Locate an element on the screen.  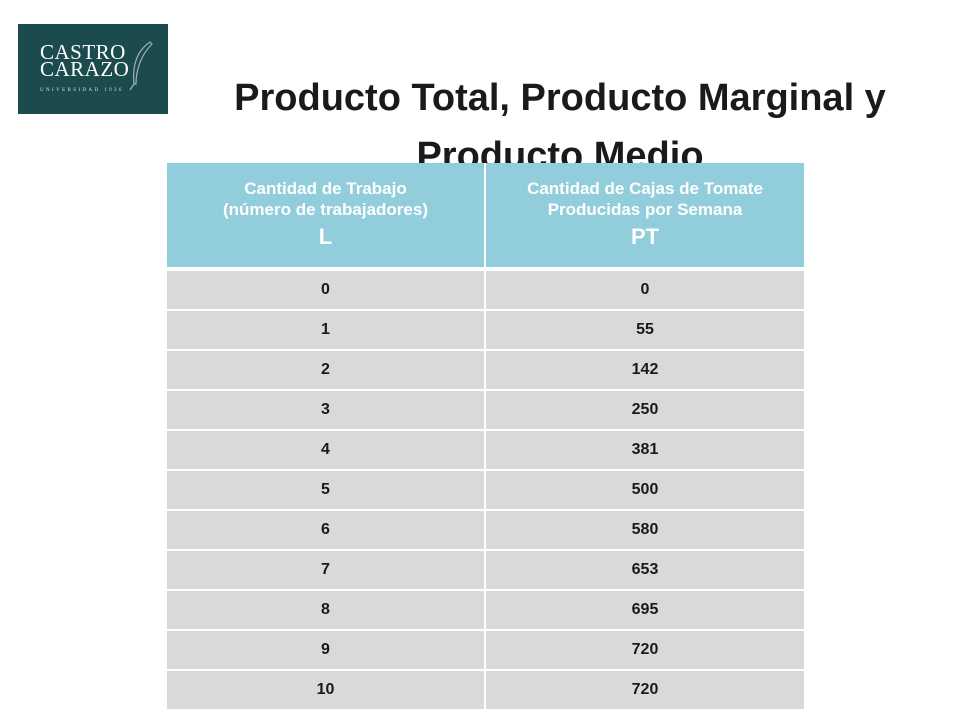
table-row: 8 695 is located at coordinates (485, 610).